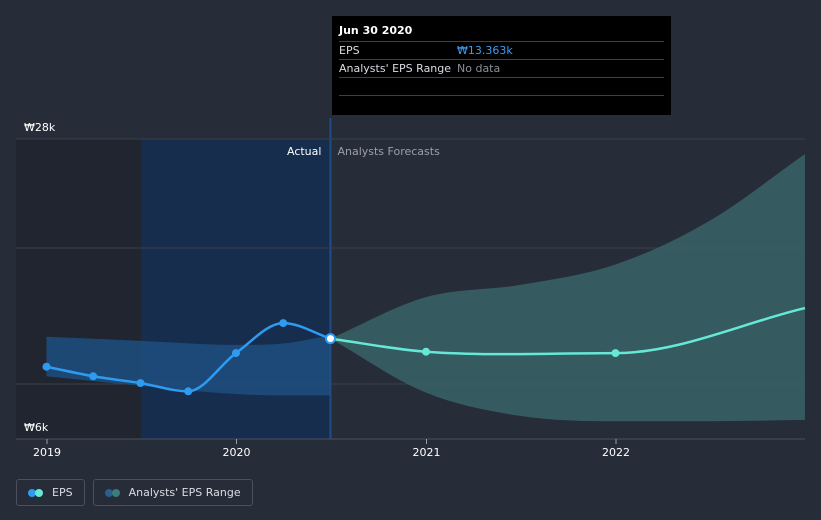  I want to click on tooltip-row-empty, so click(501, 86).